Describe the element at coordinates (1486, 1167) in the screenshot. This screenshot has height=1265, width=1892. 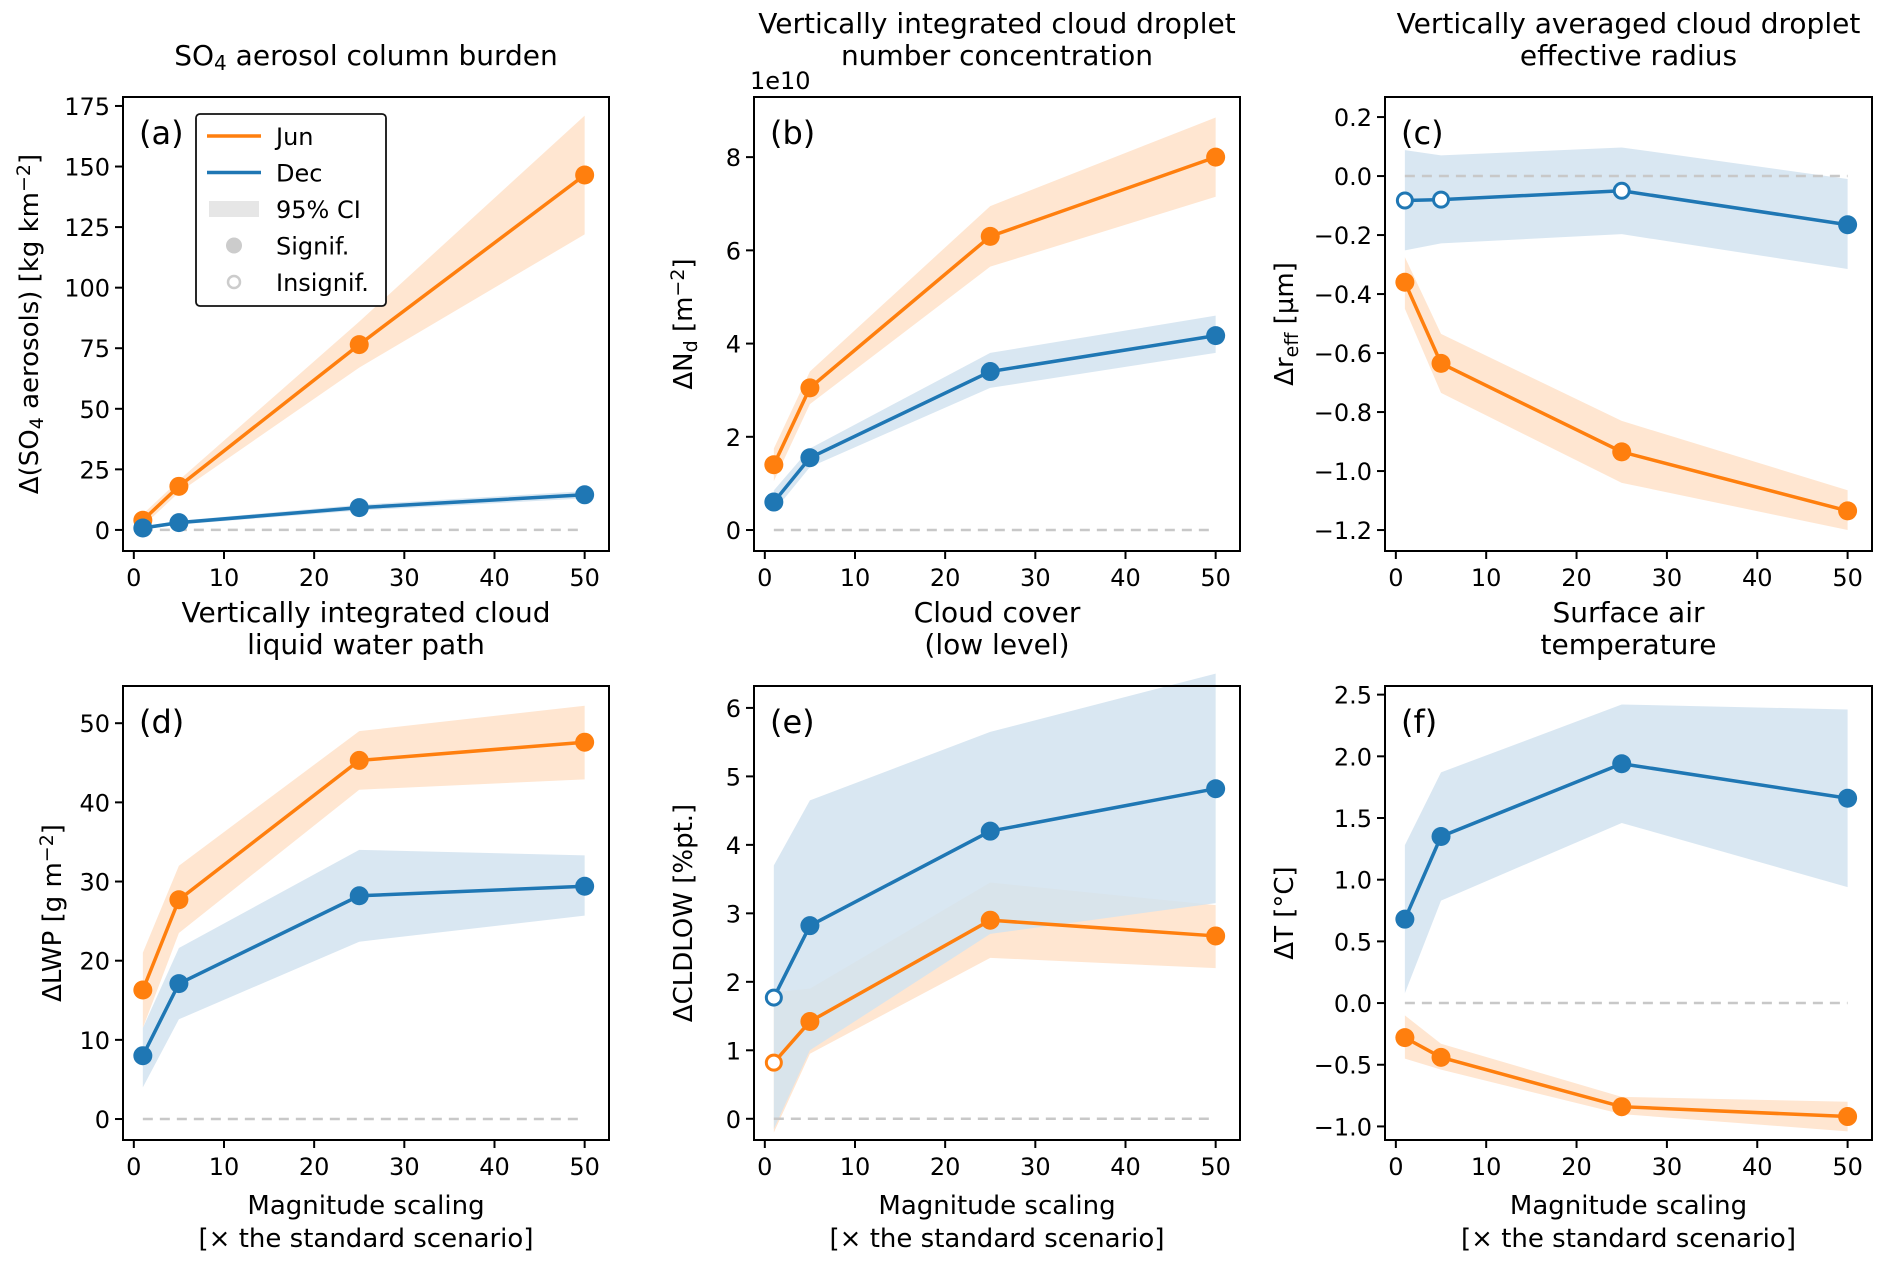
I see `x-tick-label: 10` at that location.